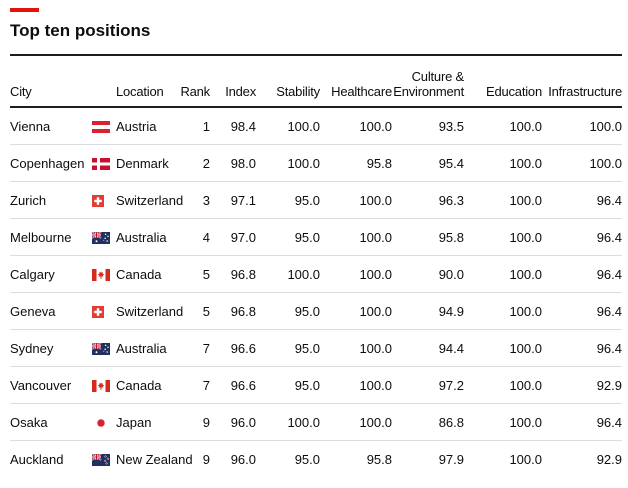 The width and height of the screenshot is (628, 488). What do you see at coordinates (154, 458) in the screenshot?
I see `location-cell: New Zealand` at bounding box center [154, 458].